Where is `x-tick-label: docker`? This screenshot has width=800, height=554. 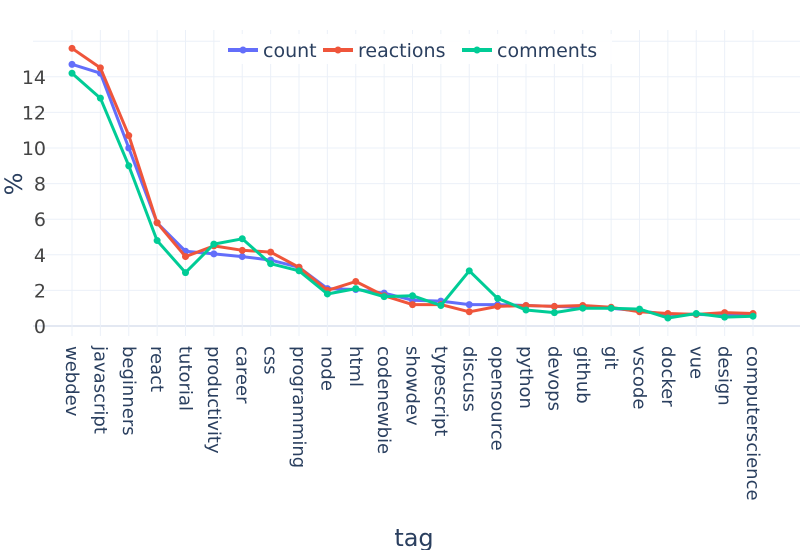 x-tick-label: docker is located at coordinates (667, 376).